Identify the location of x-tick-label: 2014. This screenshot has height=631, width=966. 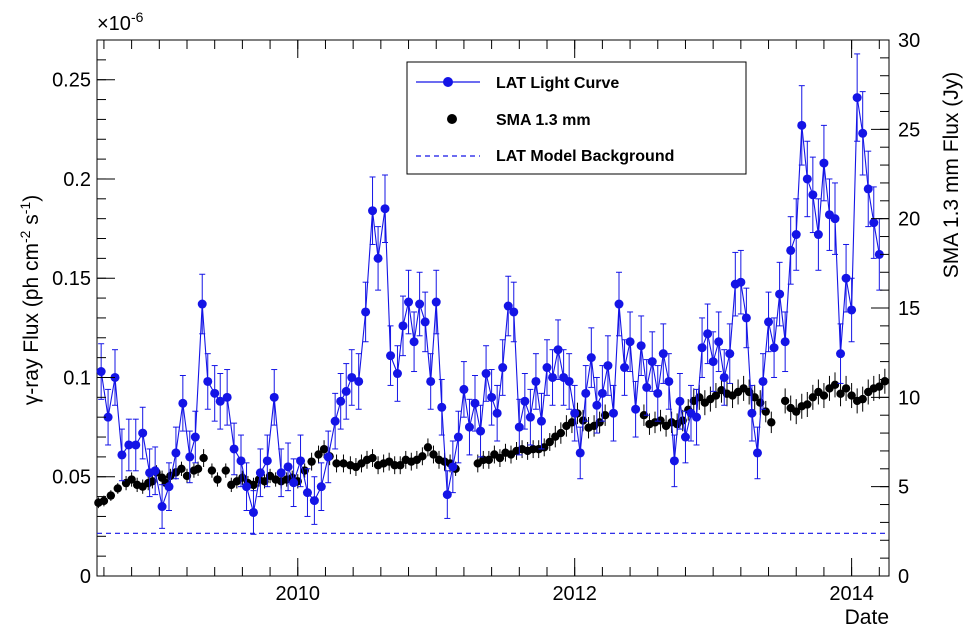
(851, 594).